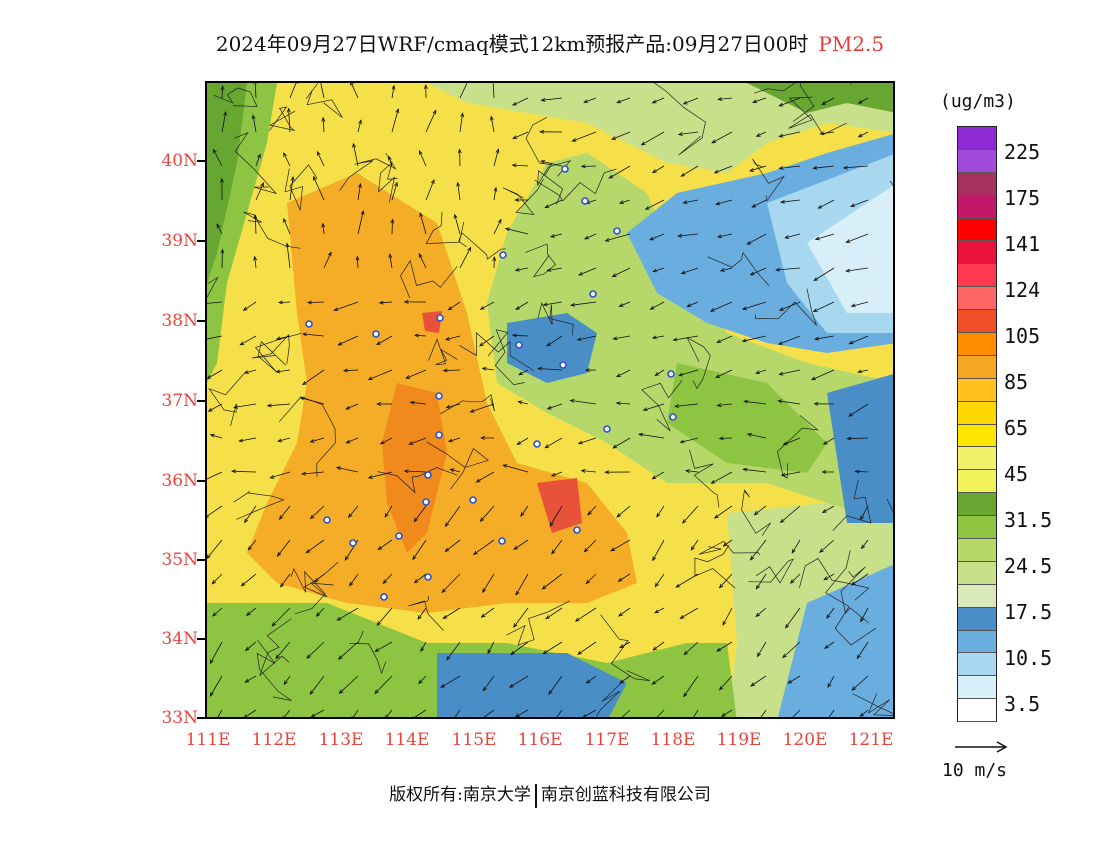  I want to click on lat-label-37n: 37N, so click(179, 401).